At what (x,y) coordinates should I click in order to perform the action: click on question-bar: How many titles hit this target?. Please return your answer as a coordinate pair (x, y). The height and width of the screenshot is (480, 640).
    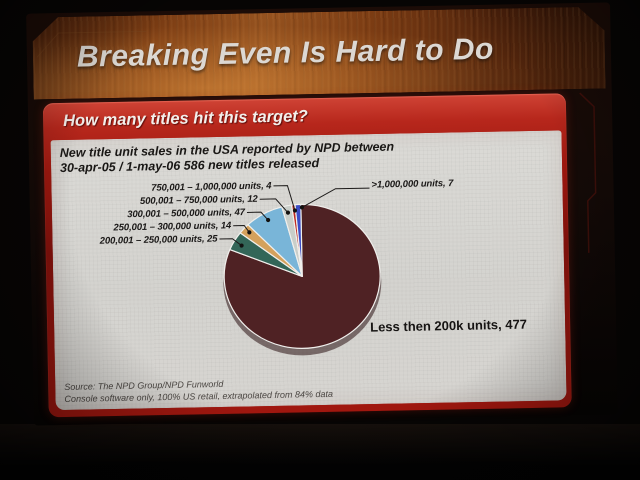
    Looking at the image, I should click on (185, 118).